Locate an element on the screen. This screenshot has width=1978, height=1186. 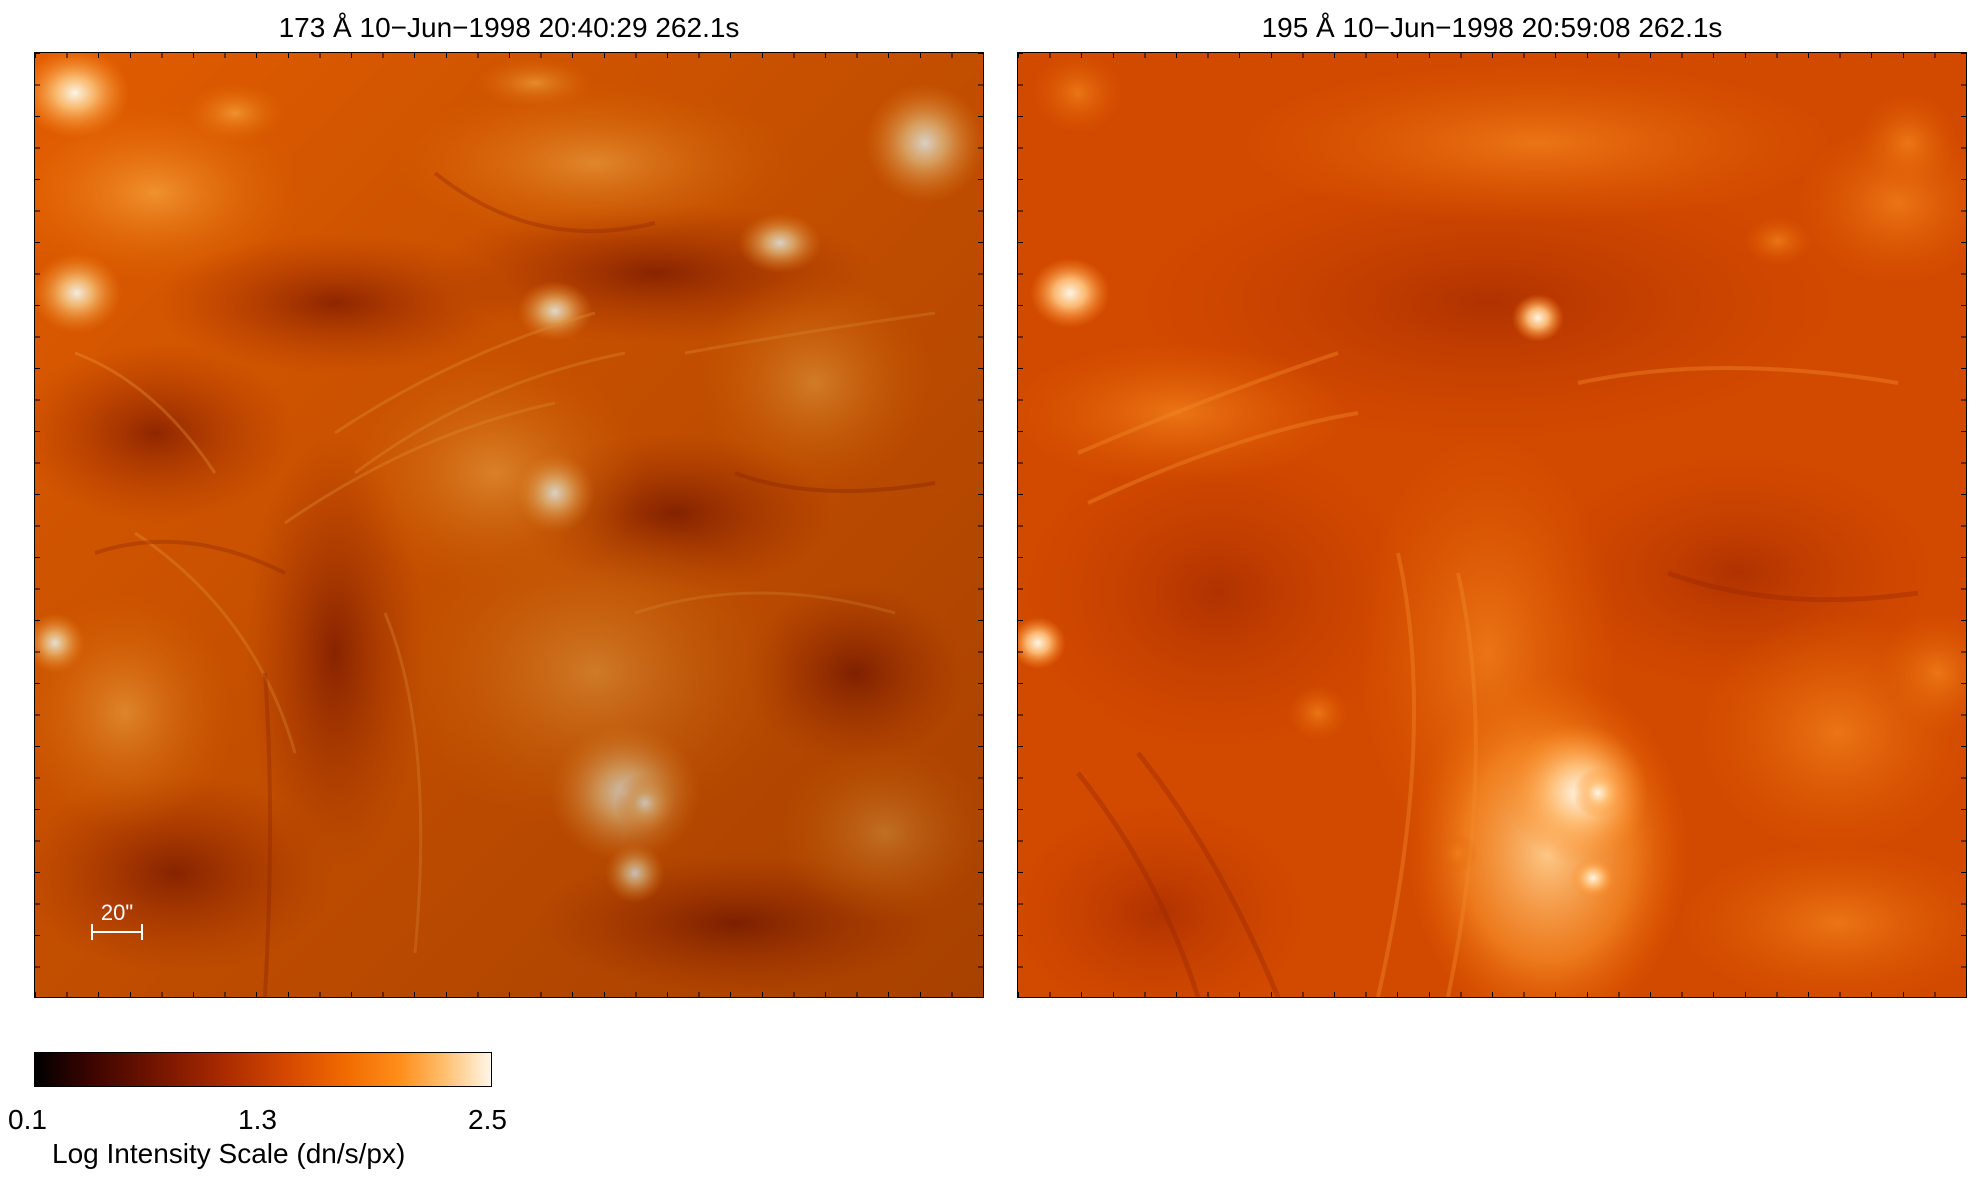
colorbar-tick-min: 0.1 is located at coordinates (27, 1119).